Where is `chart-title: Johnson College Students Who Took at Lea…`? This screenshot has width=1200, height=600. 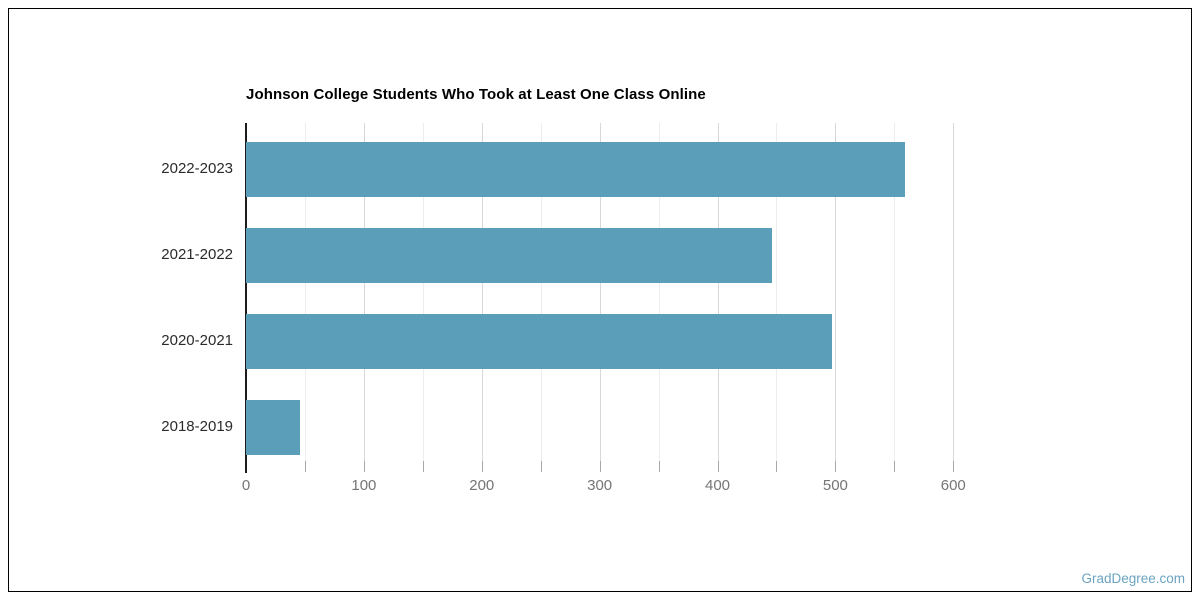 chart-title: Johnson College Students Who Took at Lea… is located at coordinates (476, 94).